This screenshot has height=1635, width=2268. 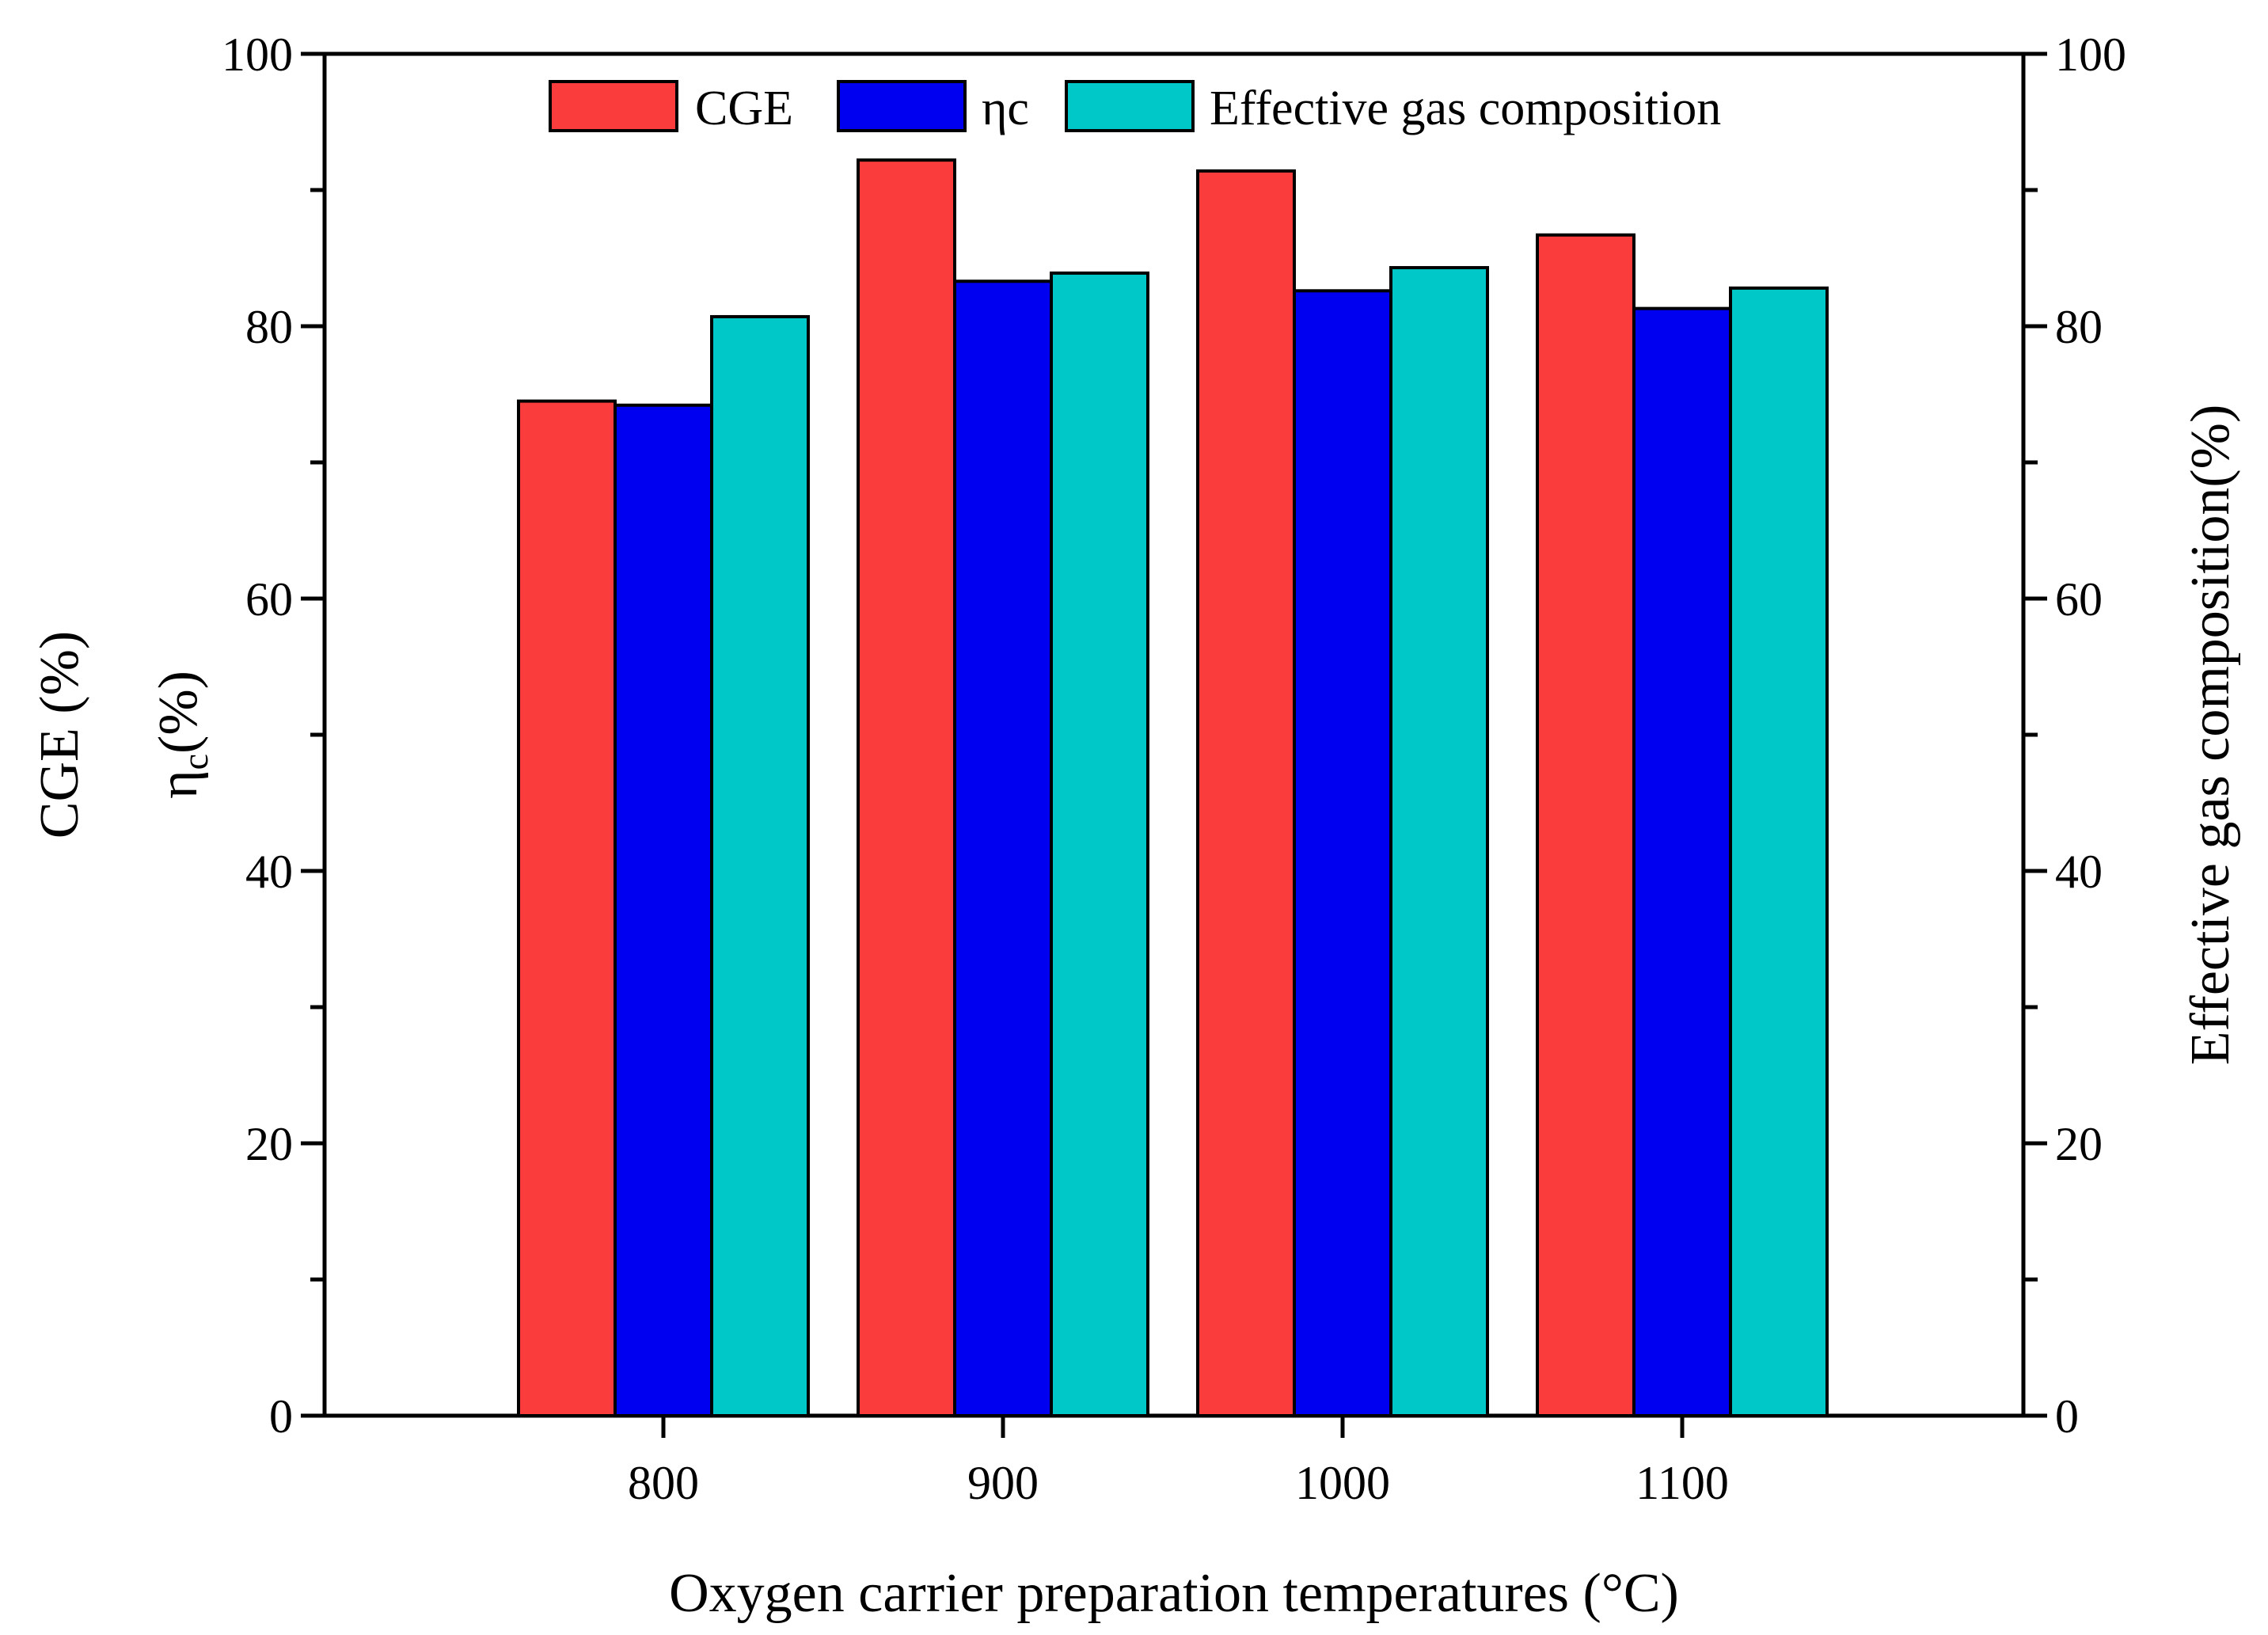 I want to click on left-tick-label-40: 40, so click(x=269, y=872).